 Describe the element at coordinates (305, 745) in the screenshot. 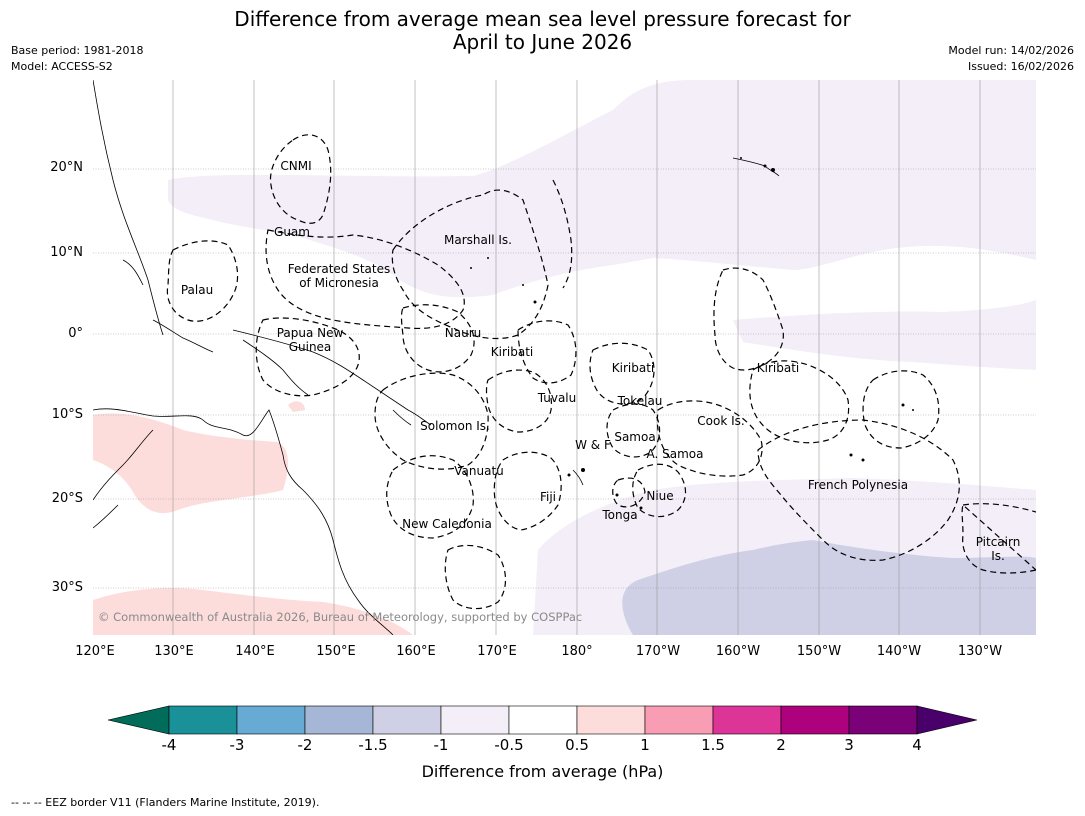

I see `colorbar-tick-label: -2` at that location.